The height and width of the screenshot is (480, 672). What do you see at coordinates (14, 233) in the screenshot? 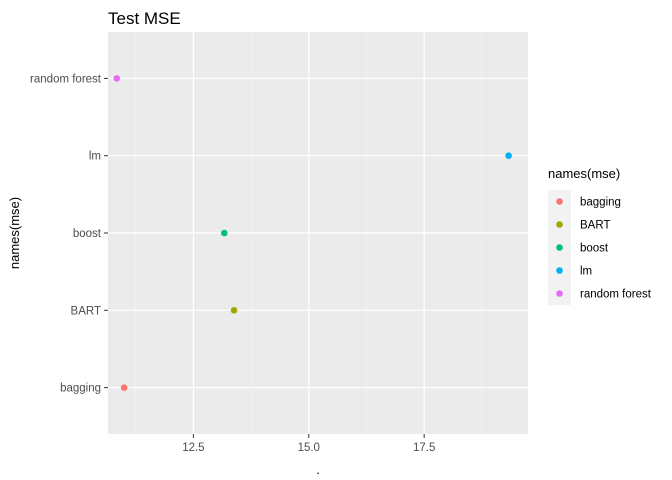
I see `y-axis-title: names(mse)` at bounding box center [14, 233].